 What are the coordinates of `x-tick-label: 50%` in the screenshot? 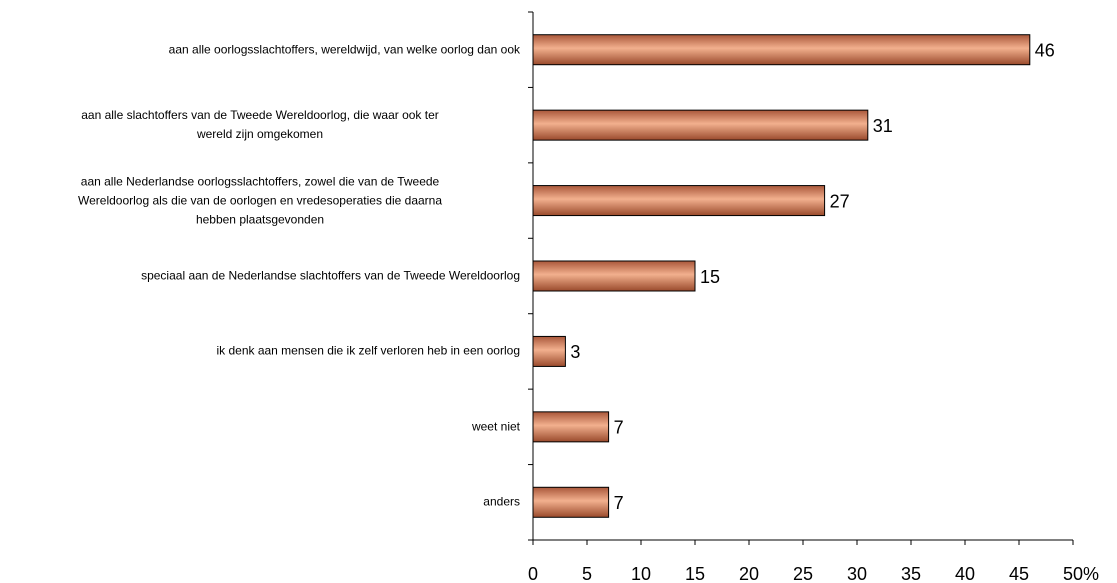 It's located at (1081, 573).